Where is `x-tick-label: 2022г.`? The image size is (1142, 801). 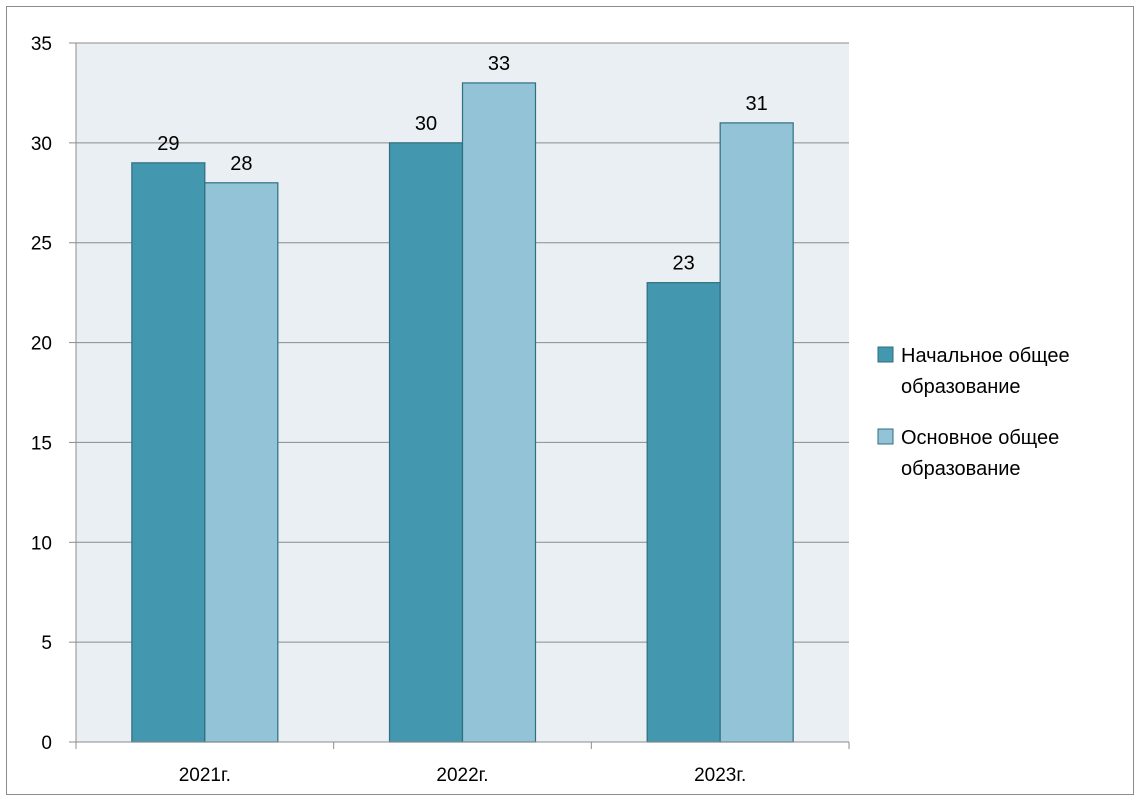 x-tick-label: 2022г. is located at coordinates (462, 775).